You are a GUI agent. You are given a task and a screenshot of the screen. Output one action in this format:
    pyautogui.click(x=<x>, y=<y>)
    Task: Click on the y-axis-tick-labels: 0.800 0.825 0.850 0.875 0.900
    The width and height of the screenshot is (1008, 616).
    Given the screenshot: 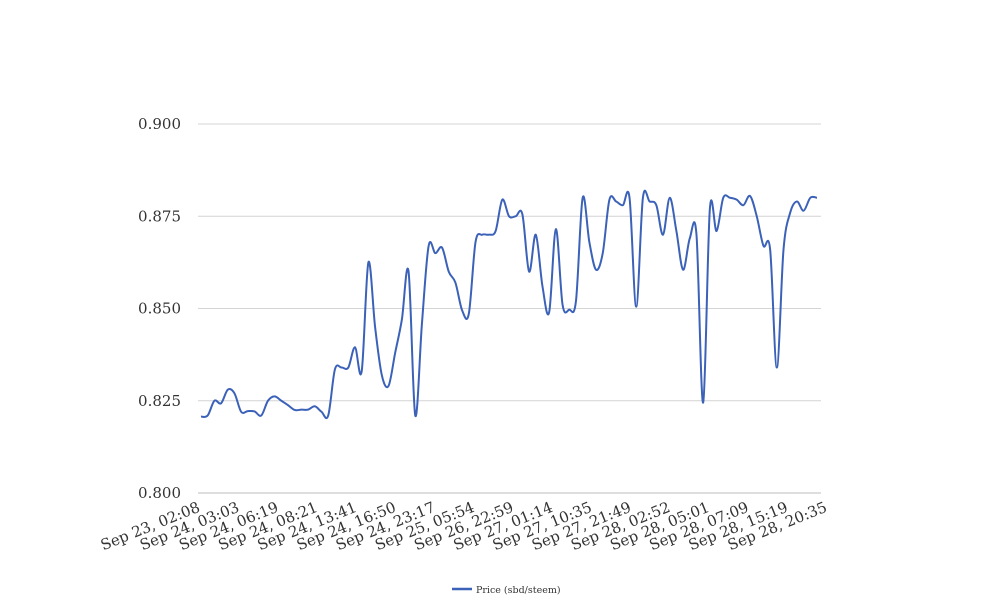 What is the action you would take?
    pyautogui.click(x=159, y=308)
    